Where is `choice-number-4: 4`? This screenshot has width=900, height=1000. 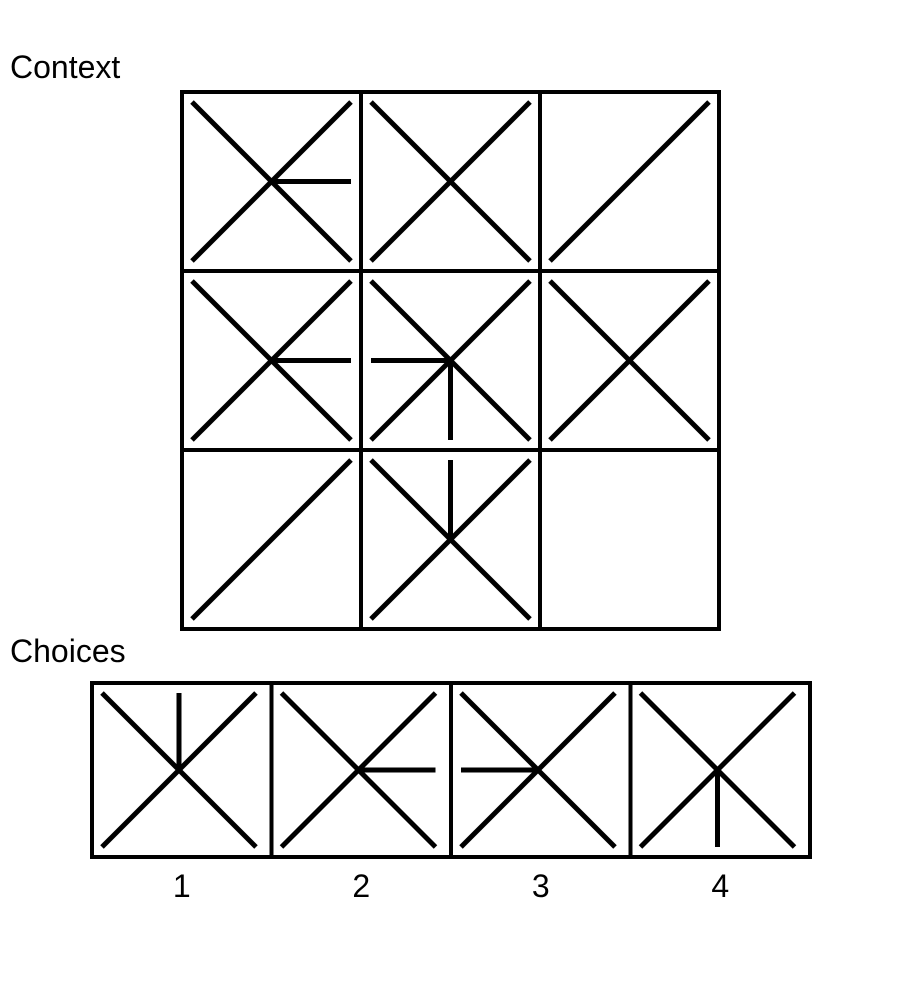 choice-number-4: 4 is located at coordinates (720, 886).